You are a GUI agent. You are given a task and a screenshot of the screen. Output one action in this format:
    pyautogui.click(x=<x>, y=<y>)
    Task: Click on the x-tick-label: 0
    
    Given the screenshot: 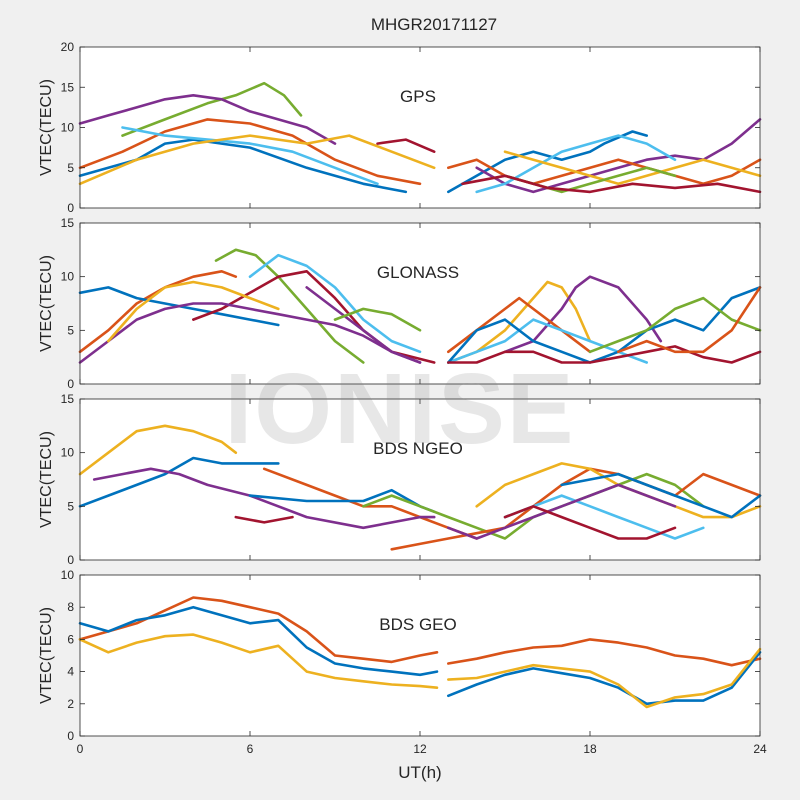 What is the action you would take?
    pyautogui.click(x=80, y=749)
    